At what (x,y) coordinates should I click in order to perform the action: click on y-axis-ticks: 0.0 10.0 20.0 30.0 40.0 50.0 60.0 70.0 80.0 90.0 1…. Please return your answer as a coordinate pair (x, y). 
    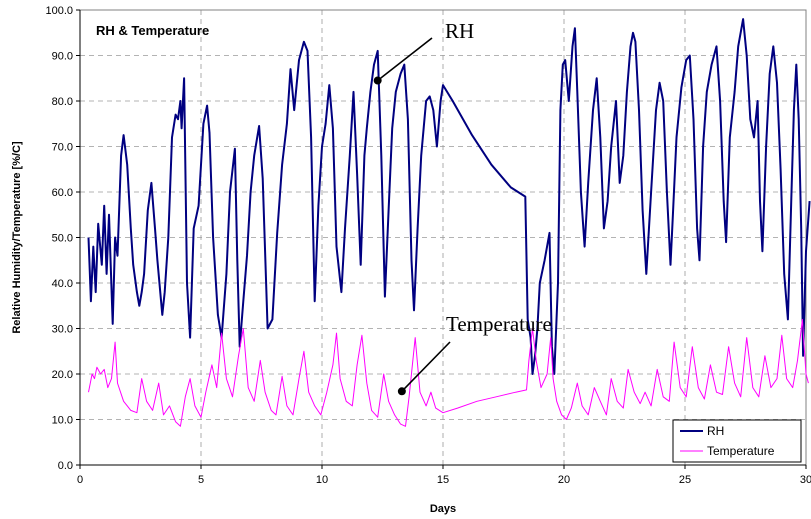
    Looking at the image, I should click on (62, 238).